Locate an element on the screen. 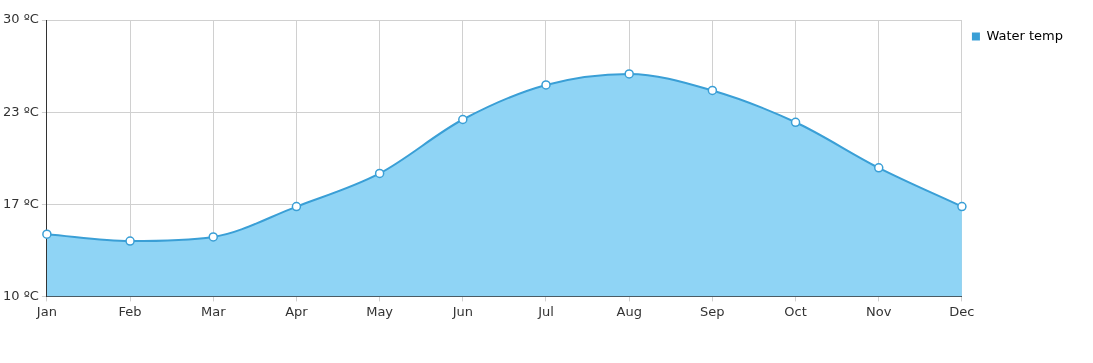 The image size is (1093, 363). legend-label: Water temp is located at coordinates (1025, 35).